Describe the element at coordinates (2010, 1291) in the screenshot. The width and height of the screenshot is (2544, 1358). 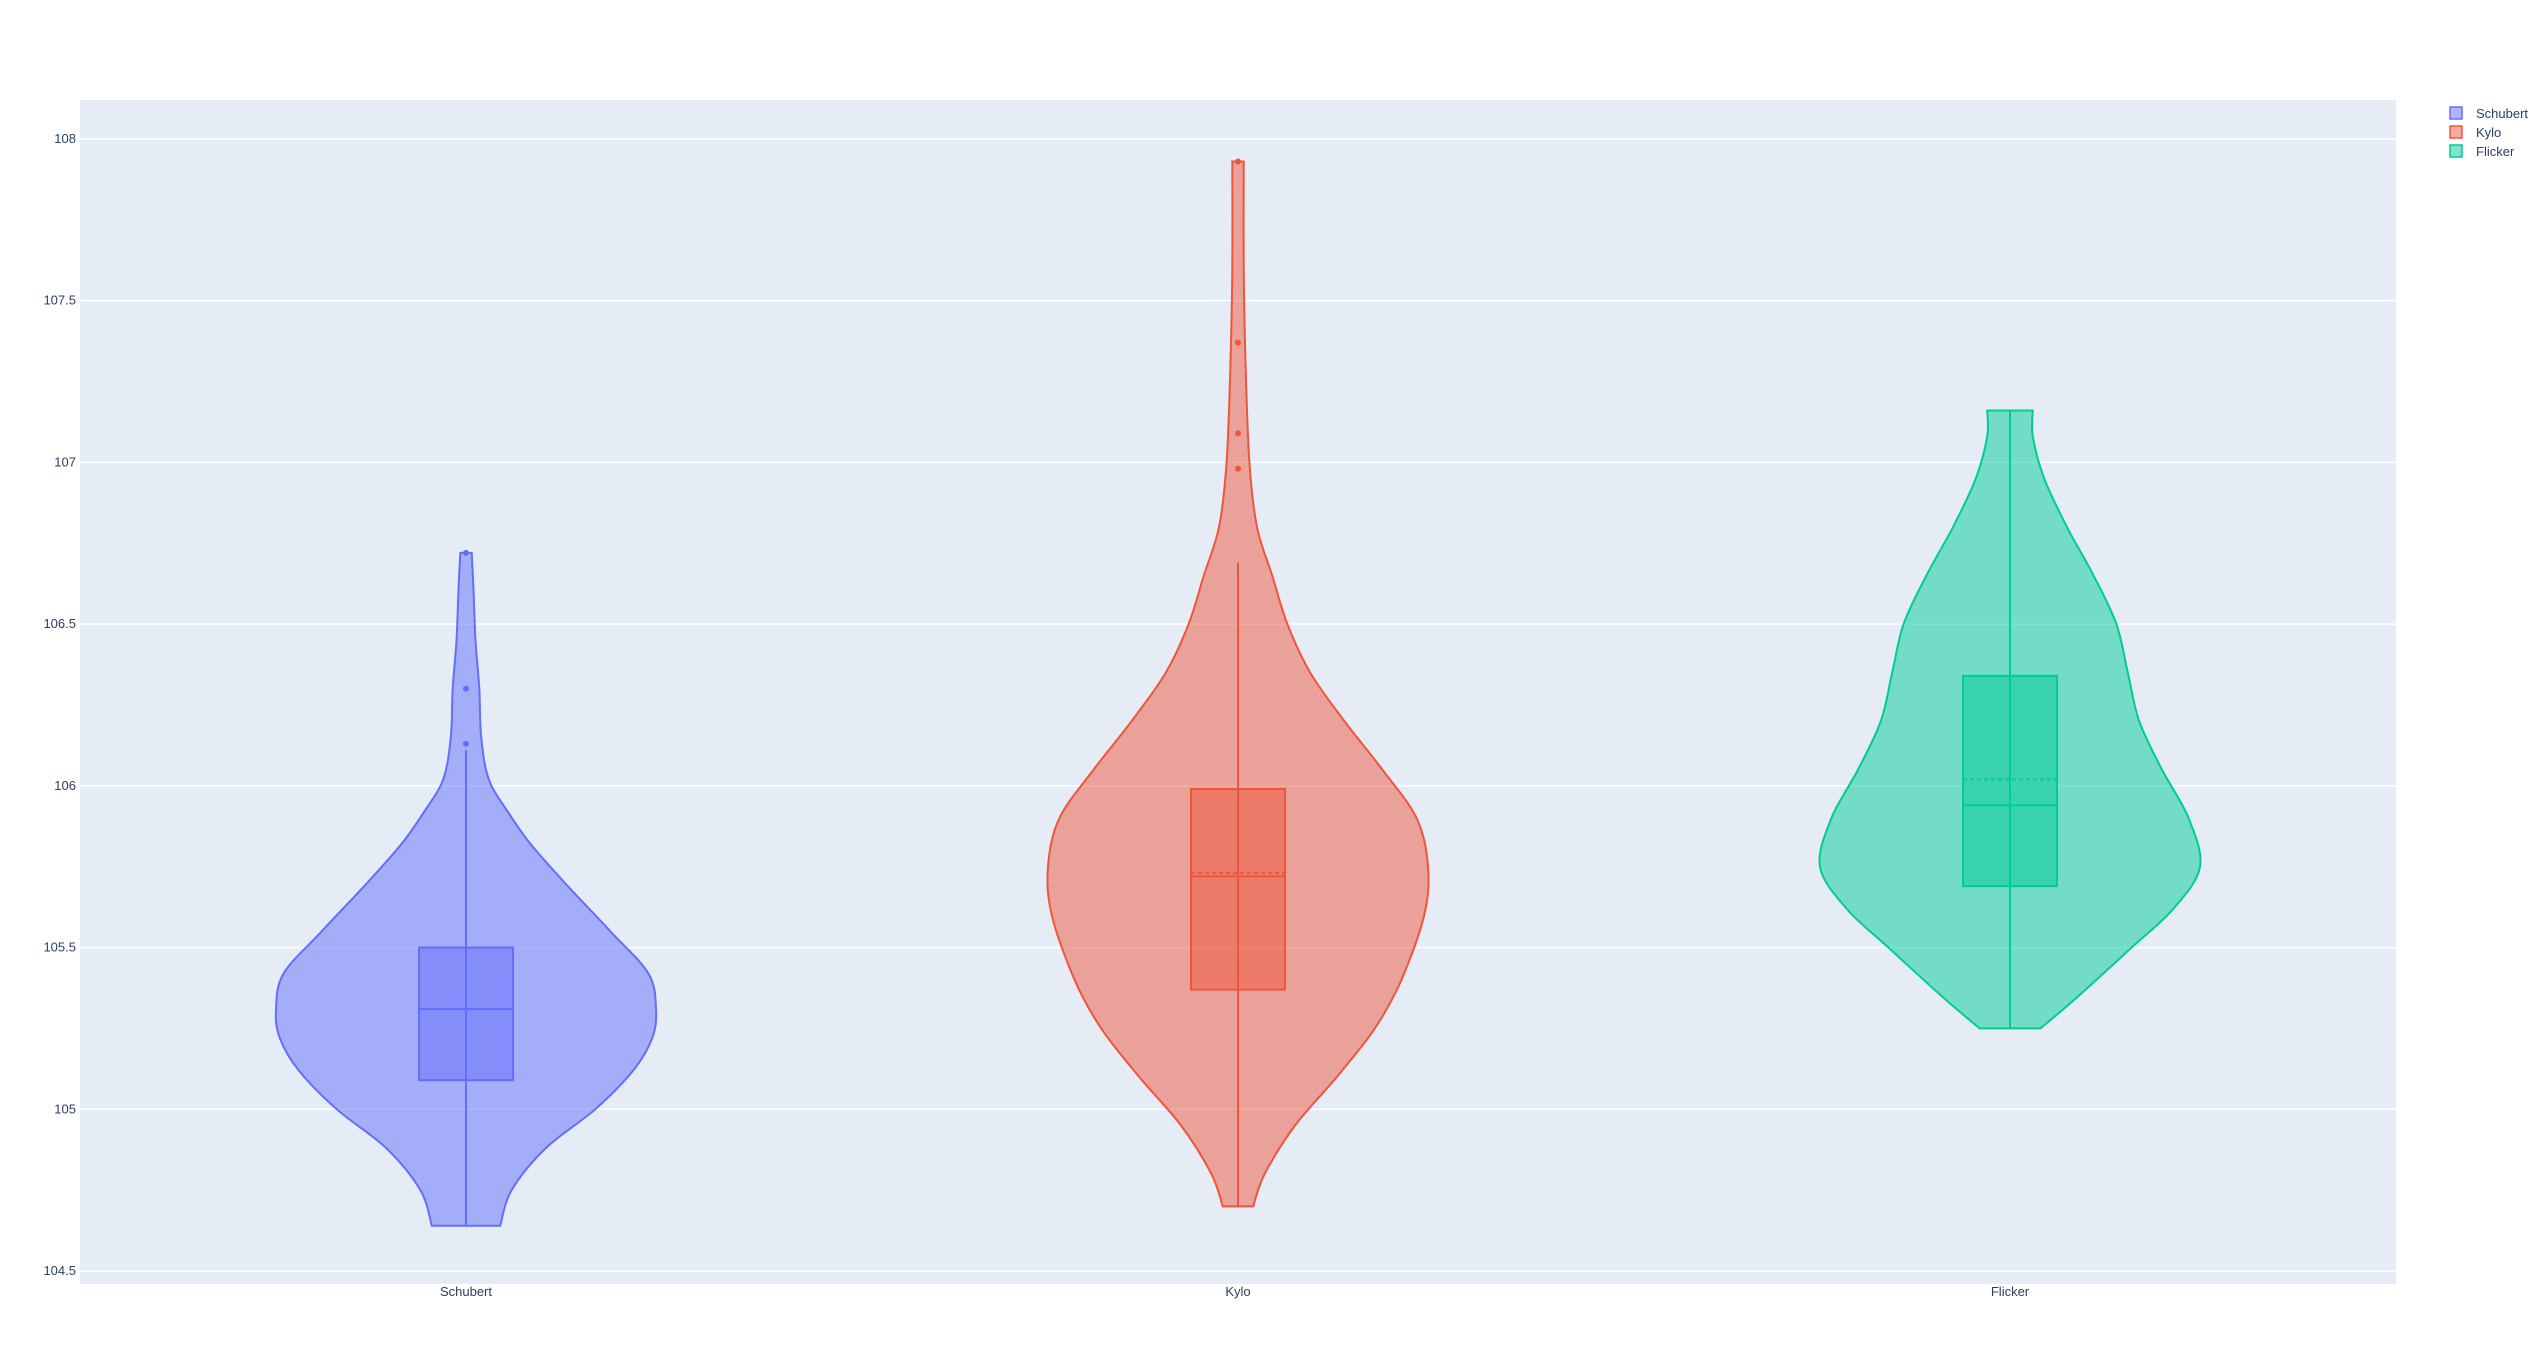
I see `x-tick-label: Flicker` at that location.